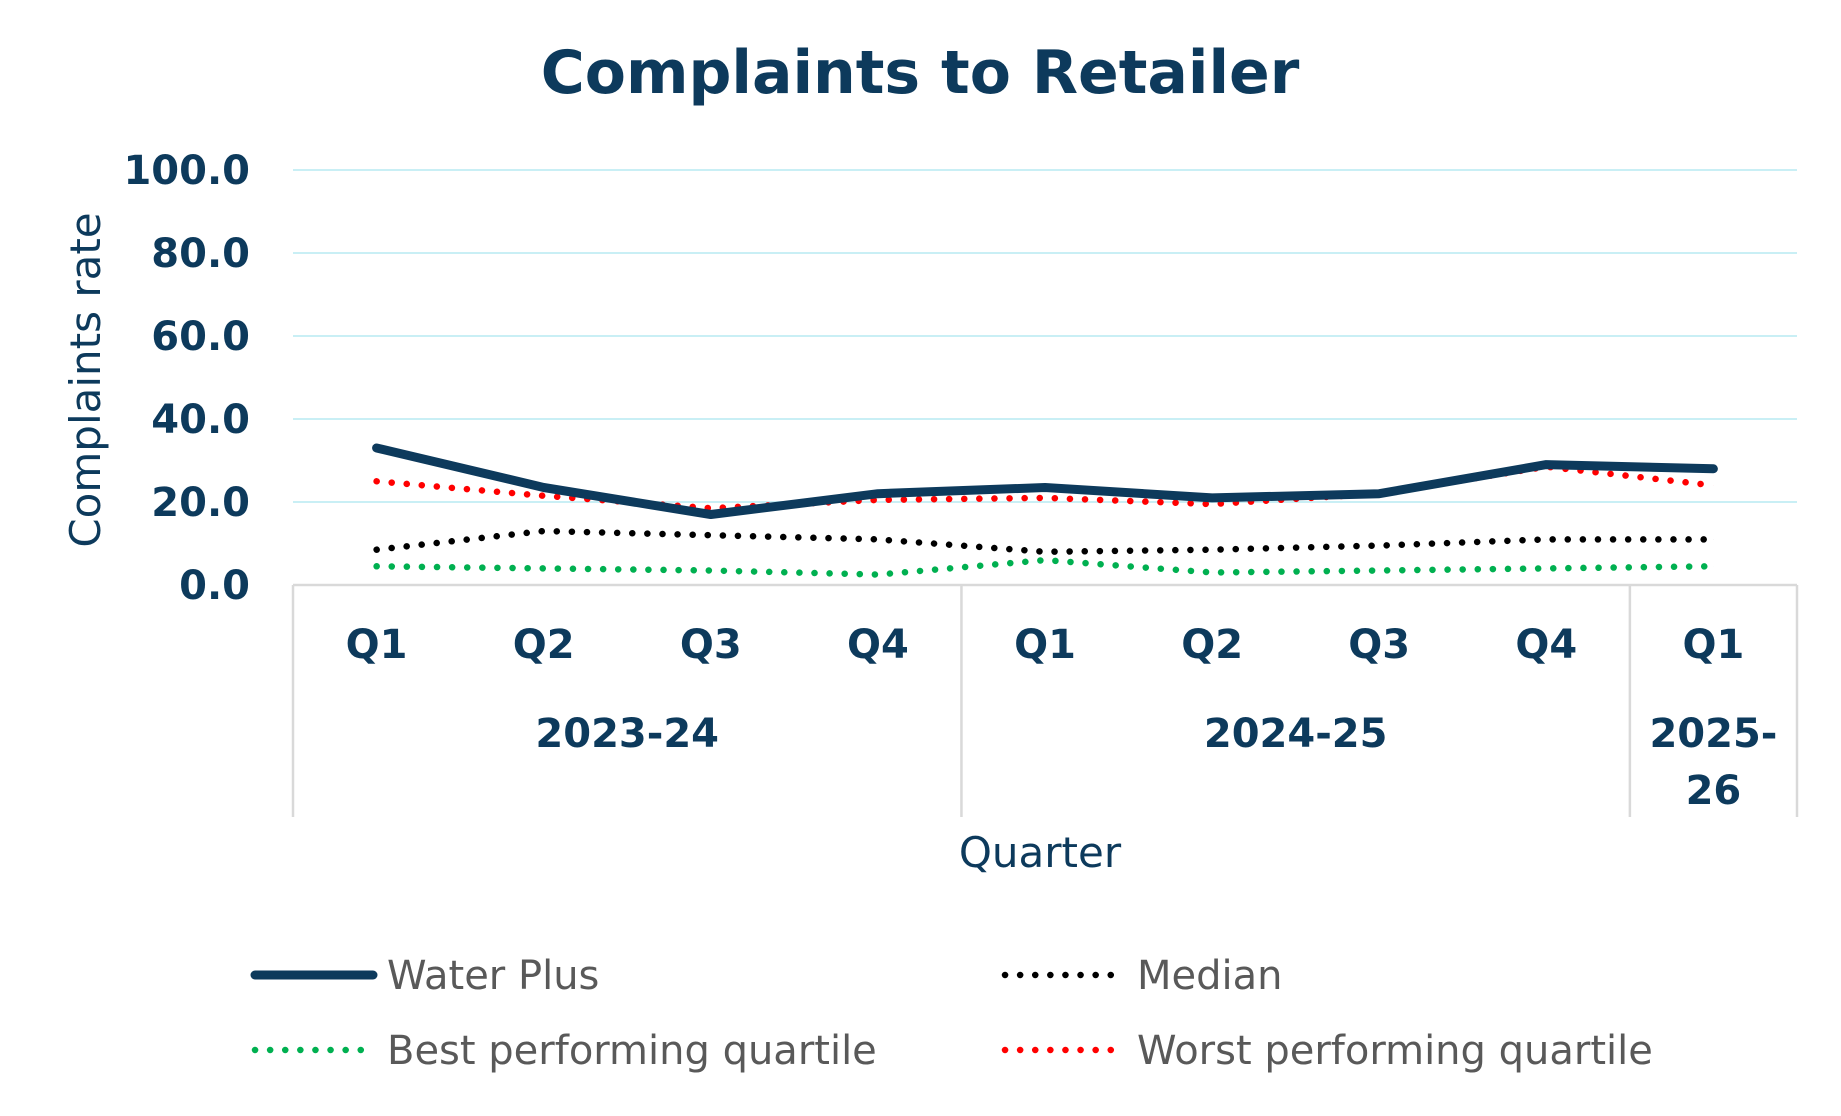 The image size is (1841, 1116). I want to click on legend-item-best-performing-quartile: Best performing quartile, so click(566, 1051).